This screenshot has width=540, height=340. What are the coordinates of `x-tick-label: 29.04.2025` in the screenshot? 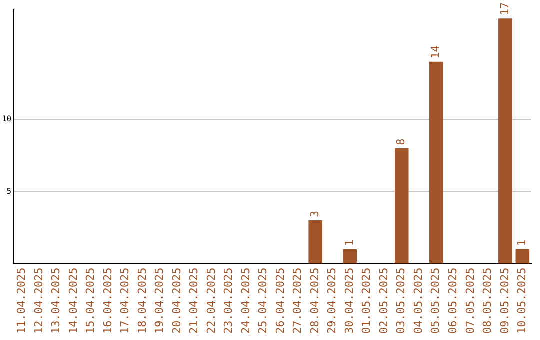 It's located at (332, 301).